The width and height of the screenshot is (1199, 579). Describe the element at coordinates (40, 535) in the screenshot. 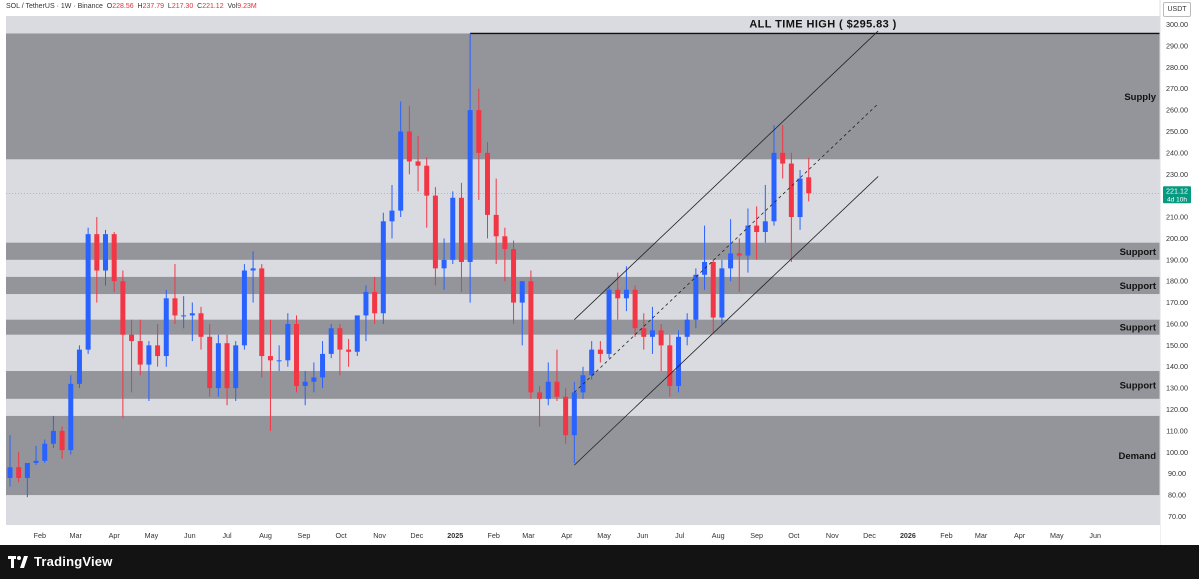

I see `time-tick-label: Feb` at that location.